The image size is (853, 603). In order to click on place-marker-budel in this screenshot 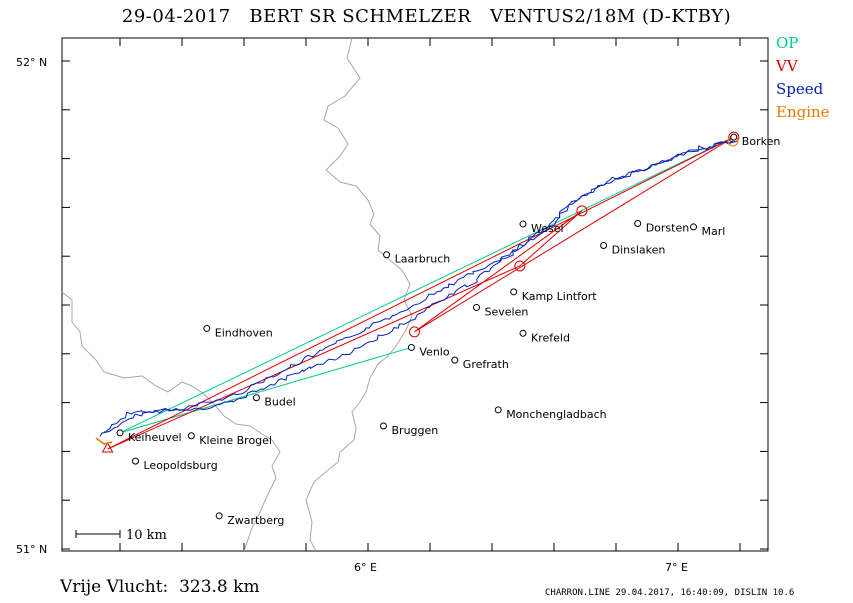, I will do `click(256, 398)`.